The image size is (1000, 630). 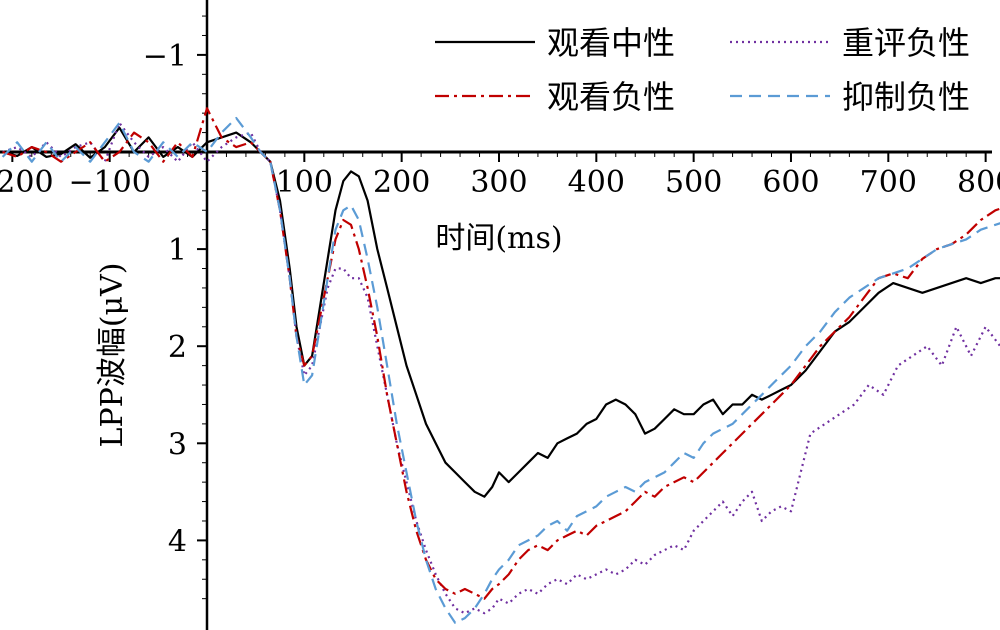 I want to click on x-tick-label: 600, so click(x=790, y=182).